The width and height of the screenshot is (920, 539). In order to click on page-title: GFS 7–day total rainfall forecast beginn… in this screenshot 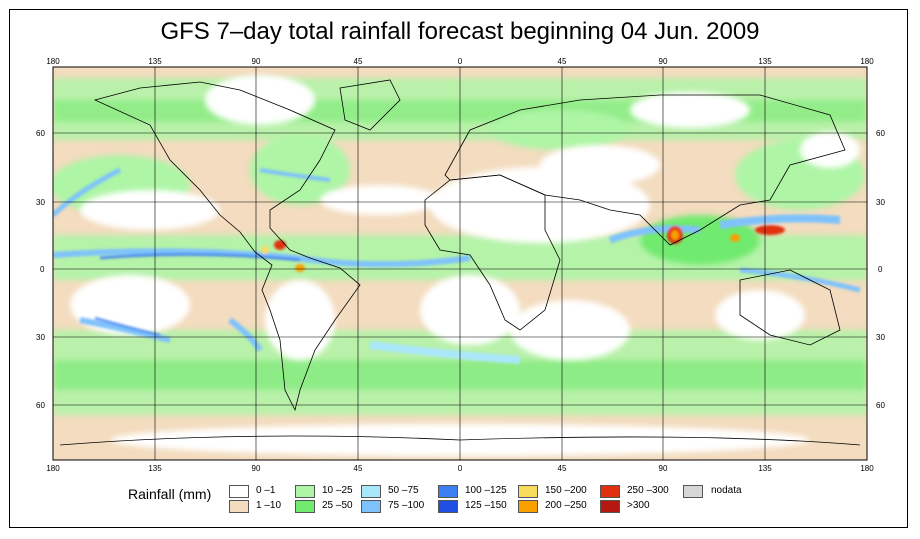, I will do `click(460, 31)`.